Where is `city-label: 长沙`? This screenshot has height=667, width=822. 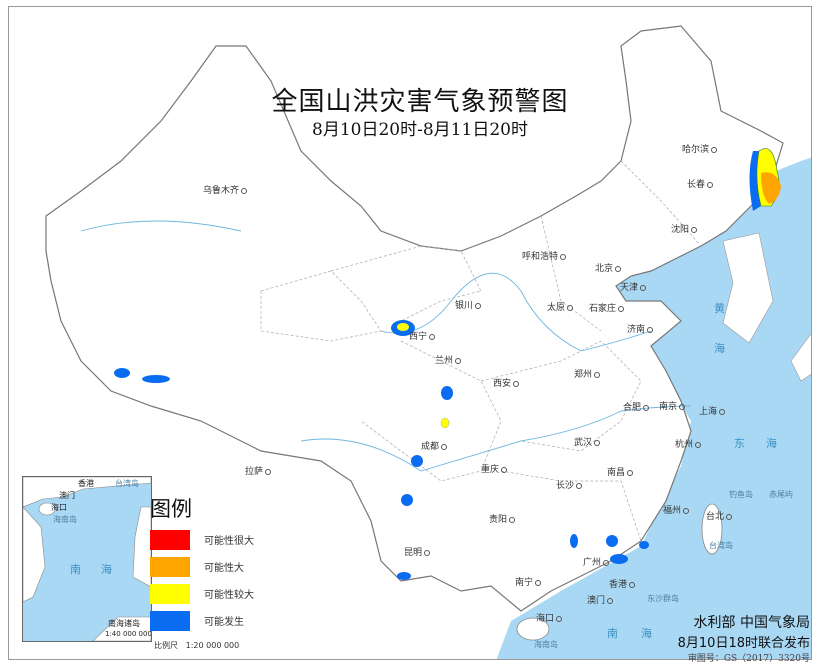
city-label: 长沙 is located at coordinates (569, 484).